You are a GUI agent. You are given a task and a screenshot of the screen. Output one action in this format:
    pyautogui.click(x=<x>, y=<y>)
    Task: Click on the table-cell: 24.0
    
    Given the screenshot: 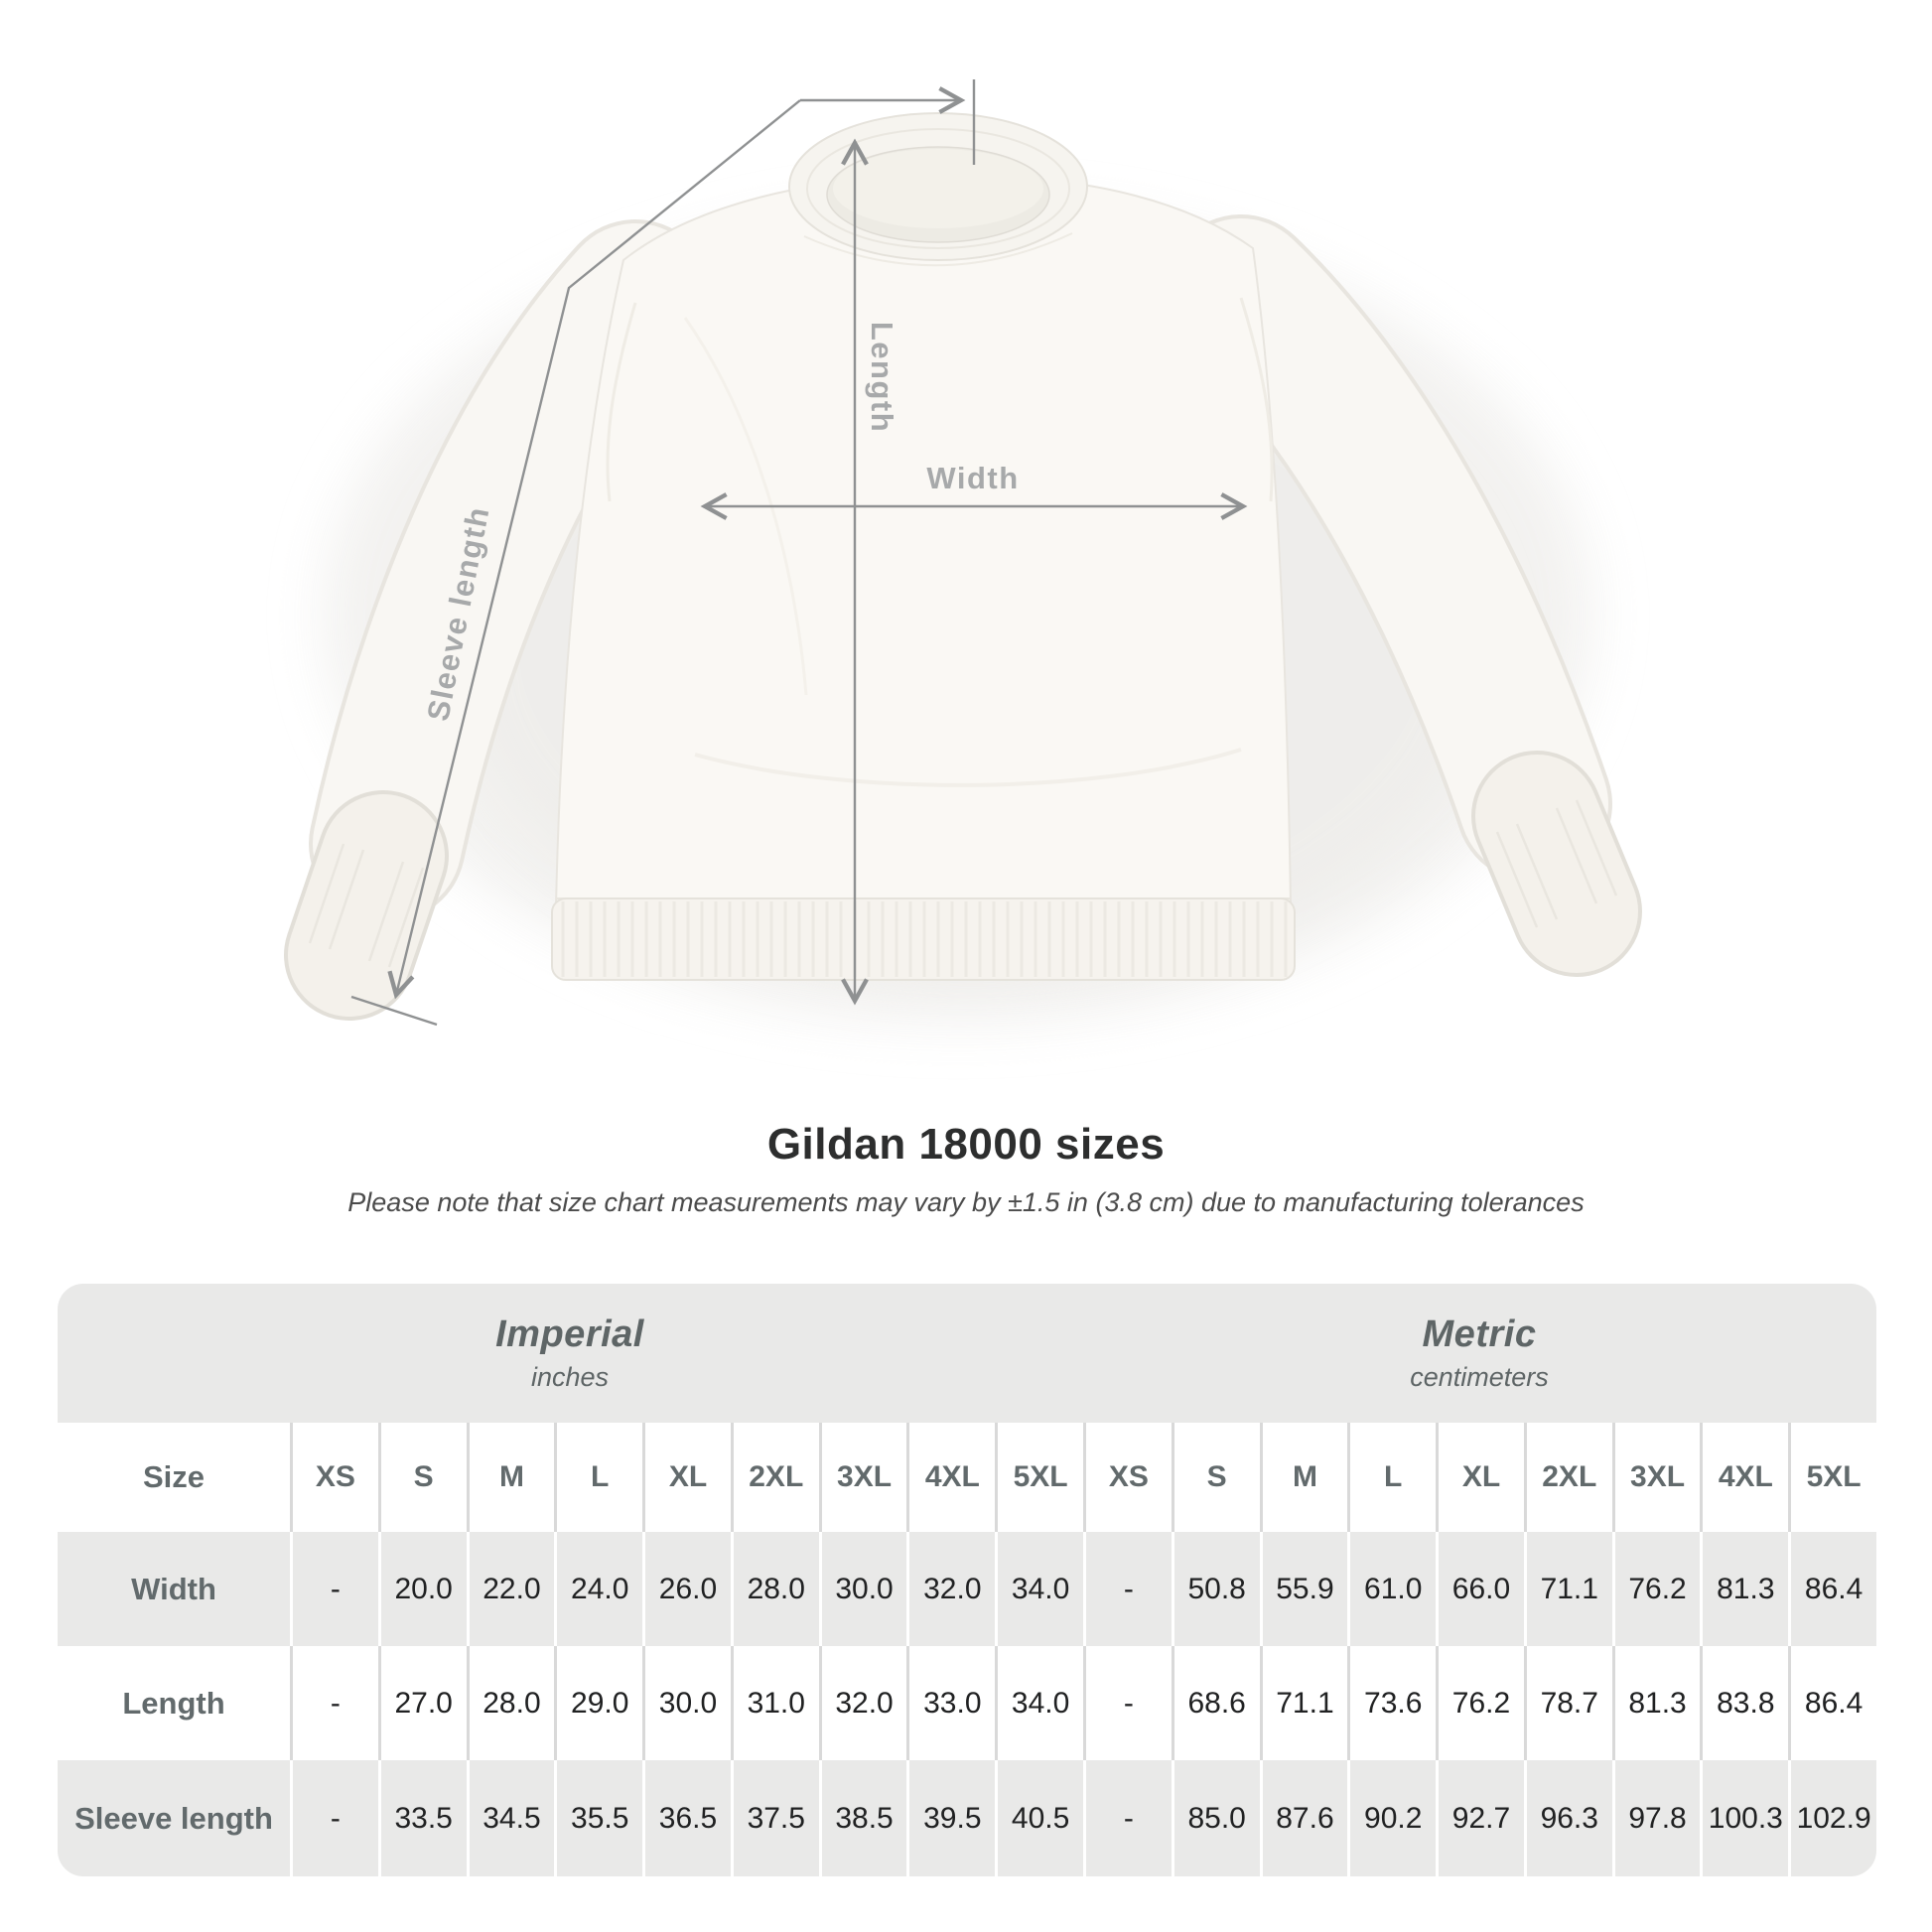 What is the action you would take?
    pyautogui.click(x=598, y=1589)
    